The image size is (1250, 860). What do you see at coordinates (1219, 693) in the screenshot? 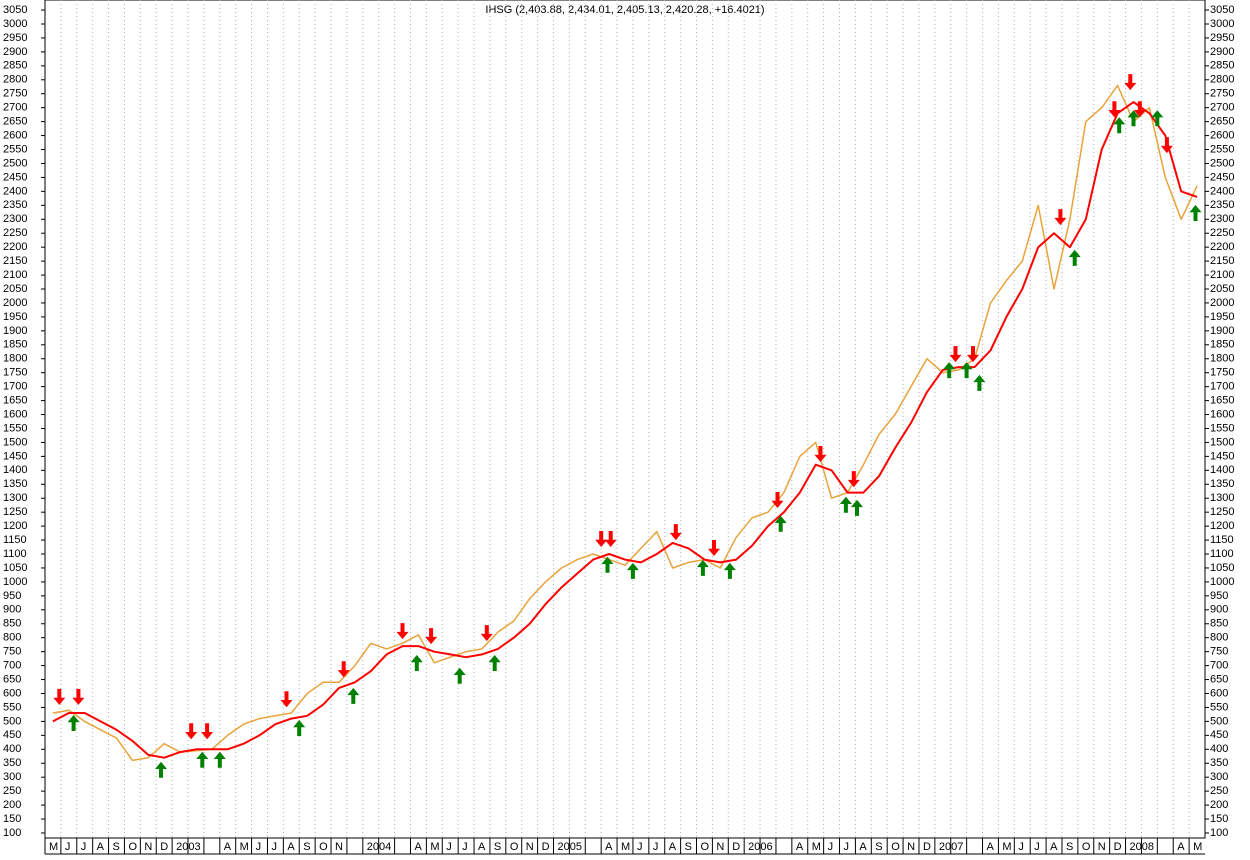
I see `y-tick-label: 600` at bounding box center [1219, 693].